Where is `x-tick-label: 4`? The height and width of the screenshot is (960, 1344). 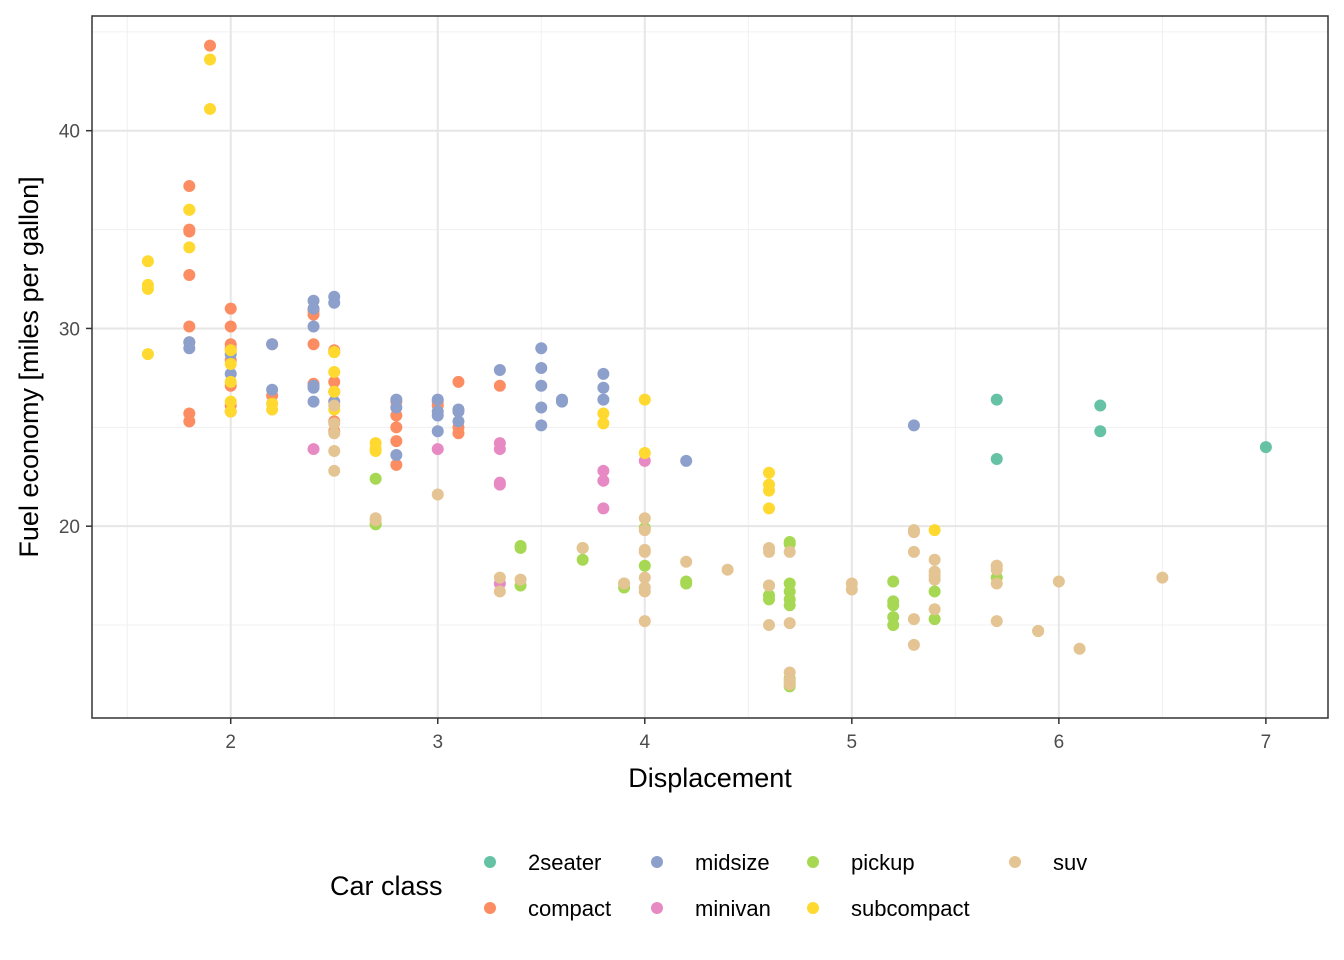
x-tick-label: 4 is located at coordinates (644, 742).